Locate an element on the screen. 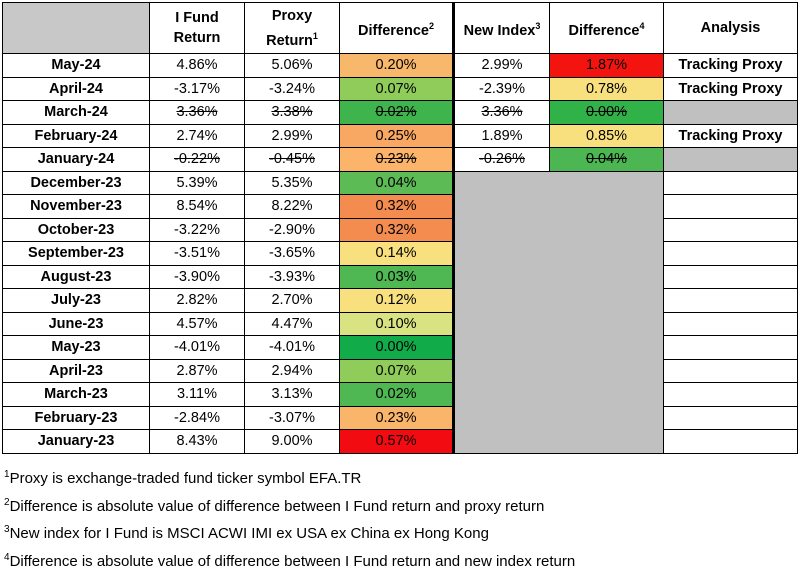  difference-new-index-cell: 0.04% is located at coordinates (606, 159).